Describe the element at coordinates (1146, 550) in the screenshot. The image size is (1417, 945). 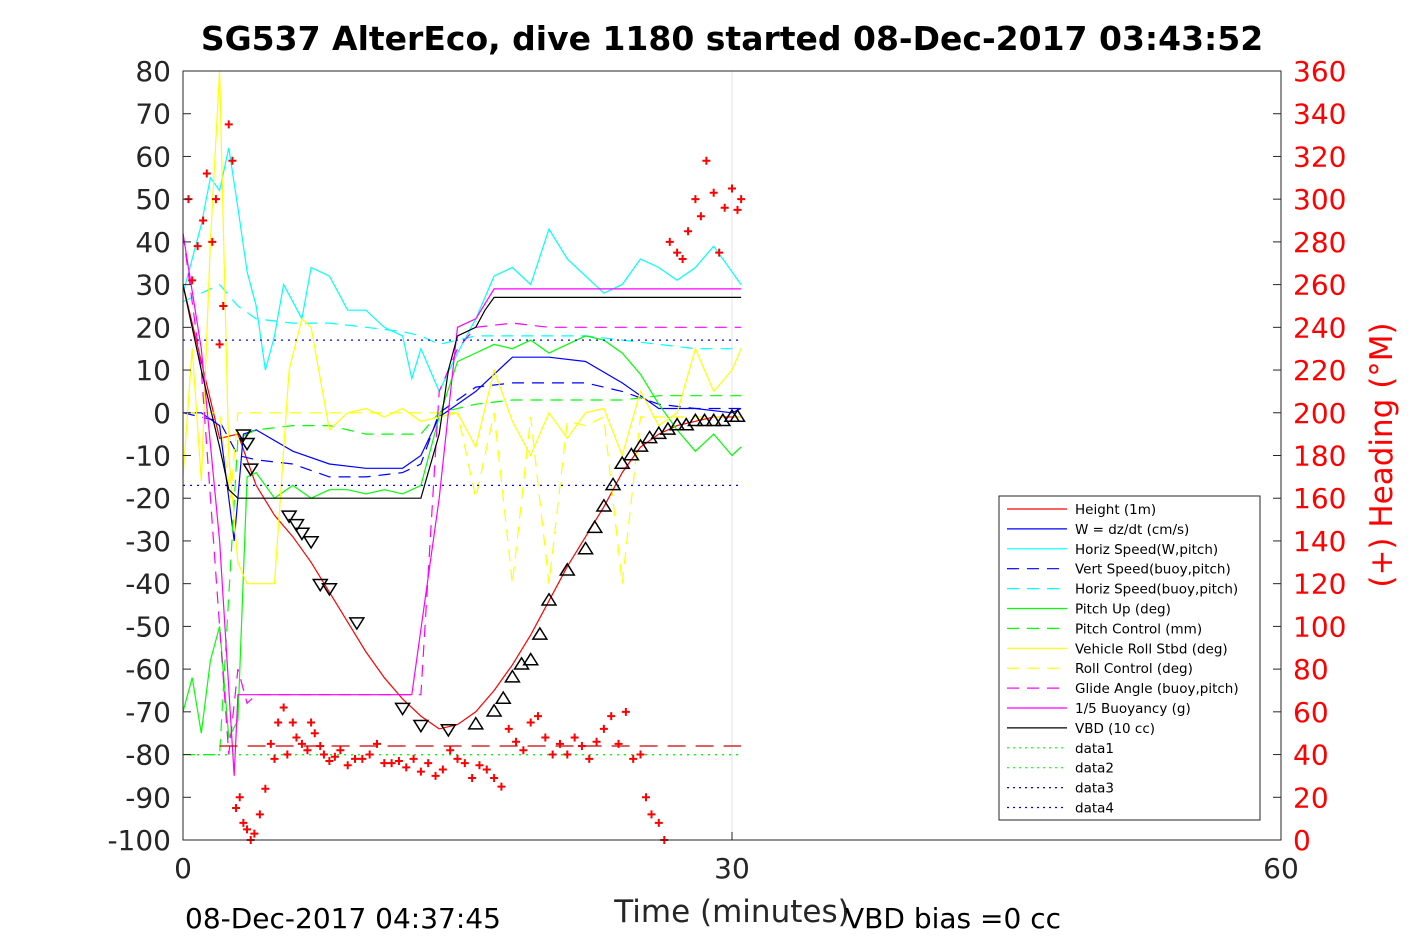
I see `legend-label: Horiz Speed(W,pitch)` at that location.